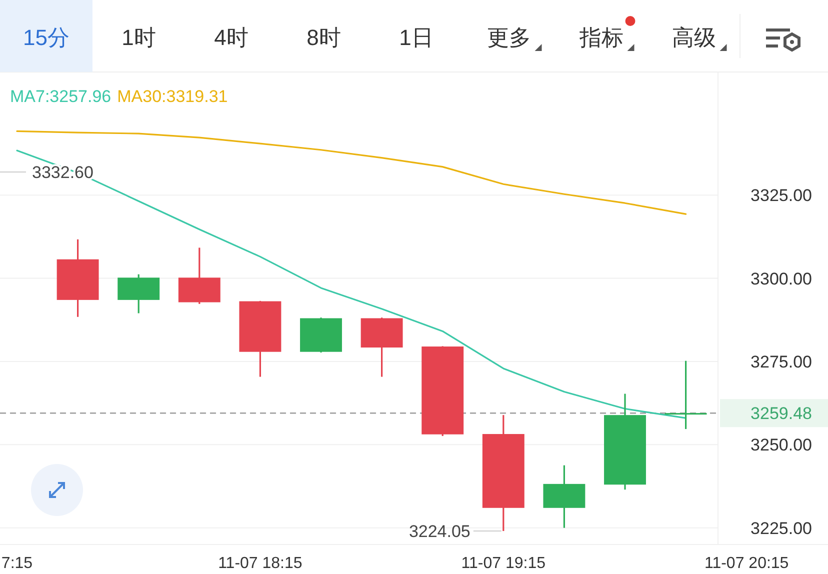 The width and height of the screenshot is (828, 574). I want to click on y-tick-label: 3325.00, so click(781, 196).